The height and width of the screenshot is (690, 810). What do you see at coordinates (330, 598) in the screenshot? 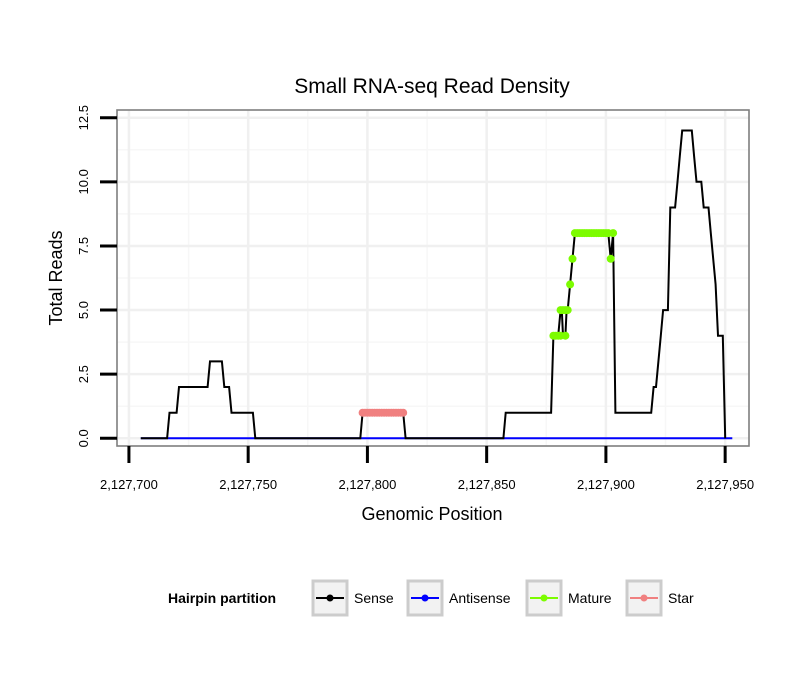
I see `legend-dot-sense` at bounding box center [330, 598].